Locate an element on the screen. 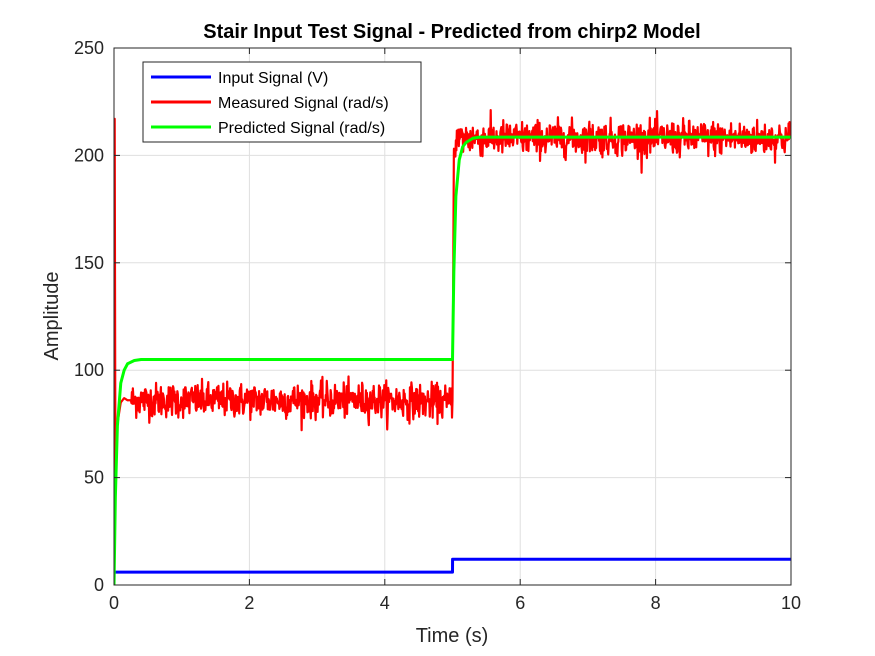 The image size is (875, 656). x-tick-label: 6 is located at coordinates (520, 603).